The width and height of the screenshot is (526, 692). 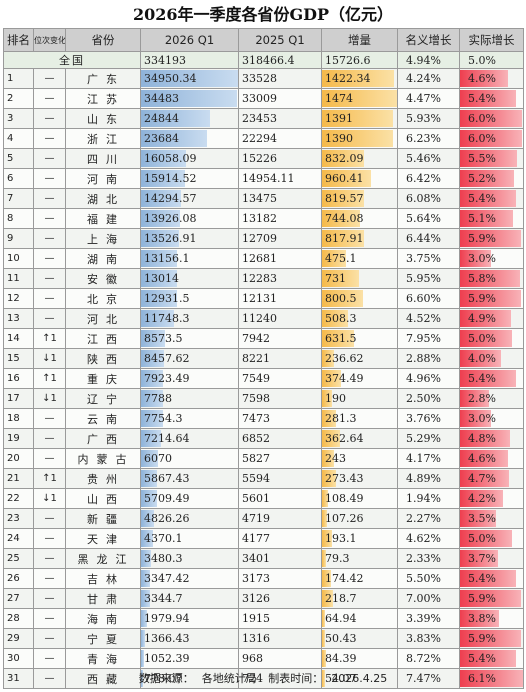 I want to click on cell-rank: 4, so click(x=18, y=138).